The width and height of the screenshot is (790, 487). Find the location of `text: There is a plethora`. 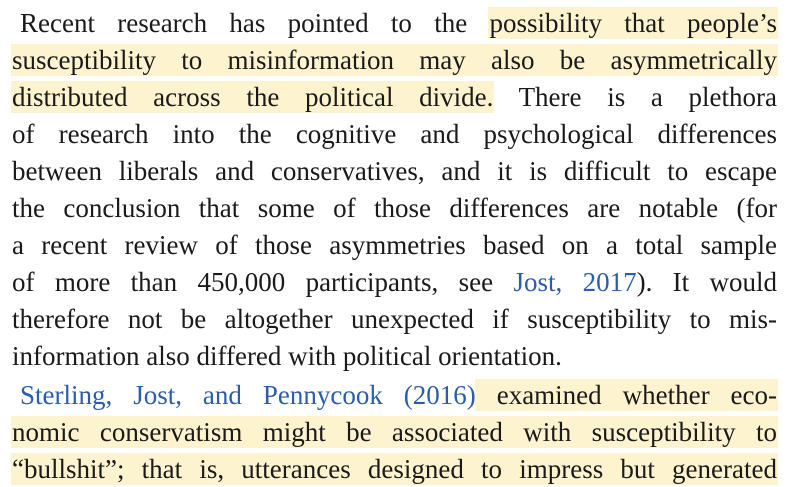

text: There is a plethora is located at coordinates (635, 97).